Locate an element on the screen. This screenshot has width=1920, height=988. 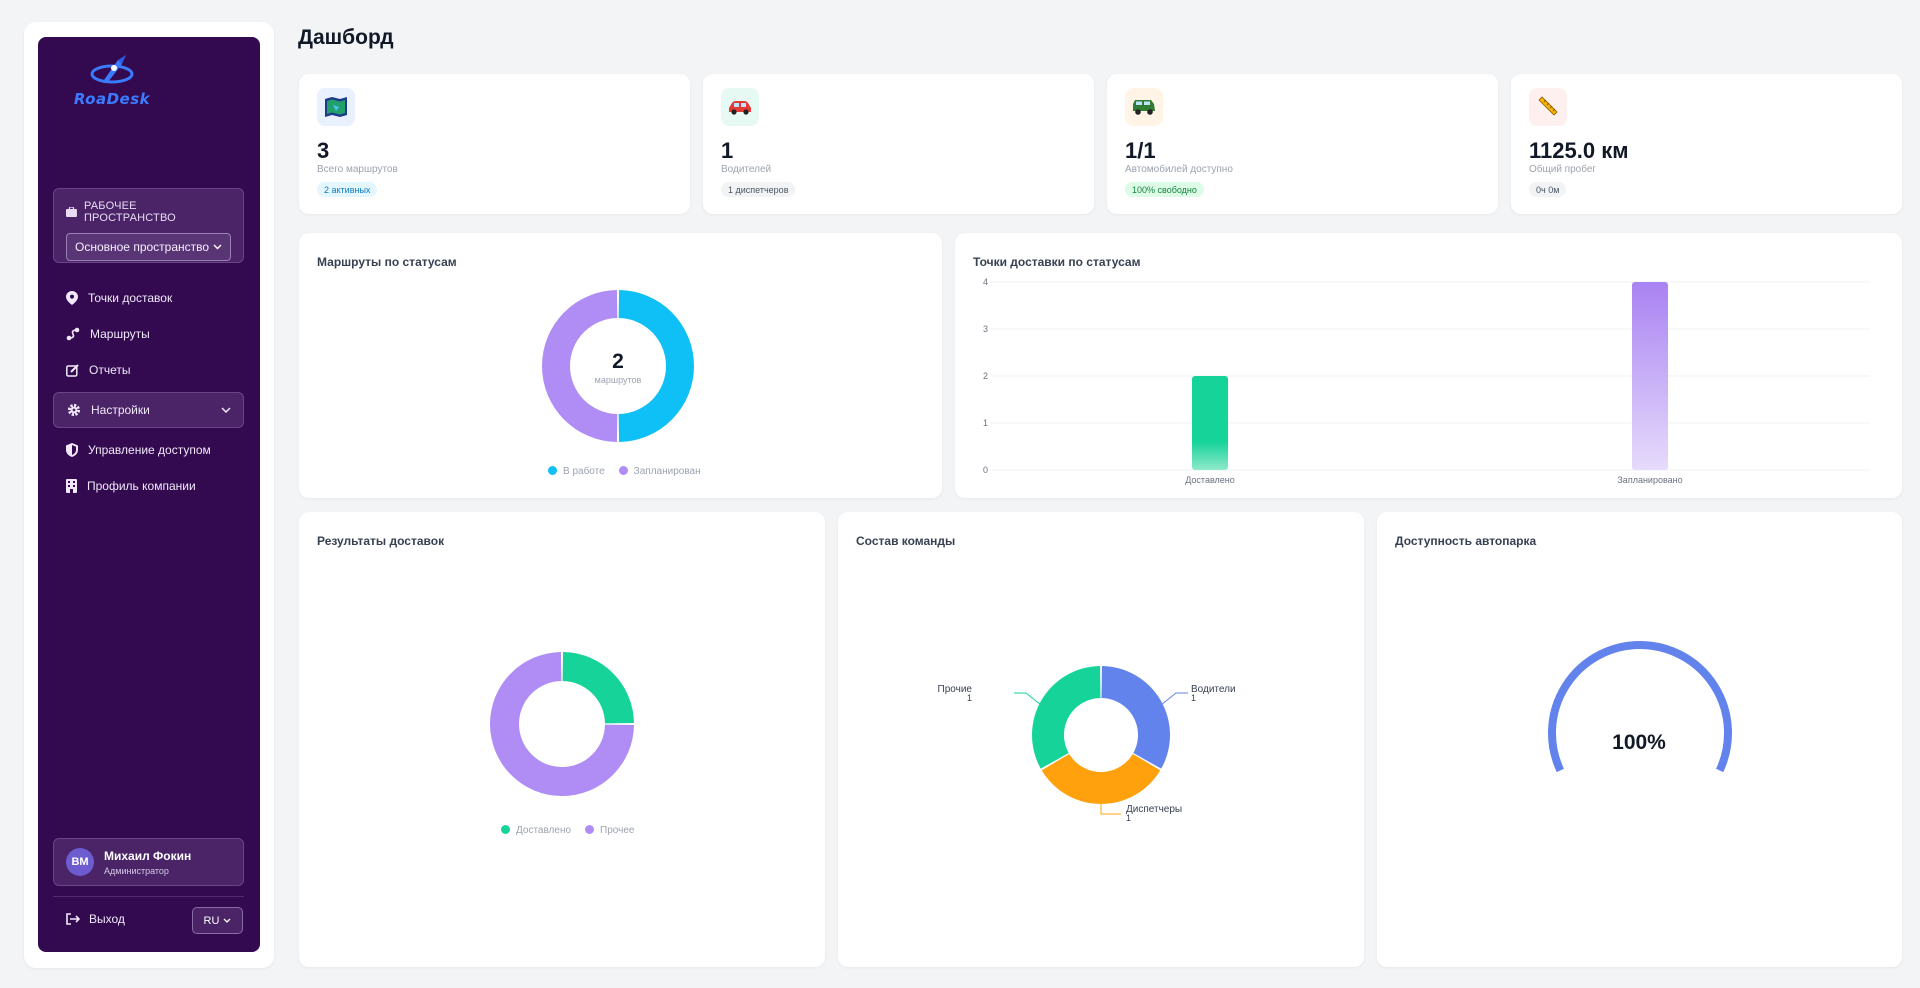
legend-item: Запланирован is located at coordinates (659, 471).